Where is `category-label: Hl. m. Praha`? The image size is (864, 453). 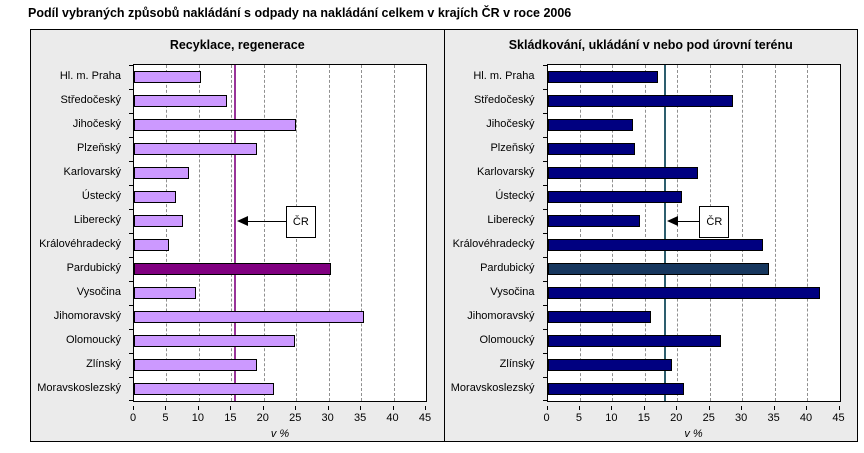 category-label: Hl. m. Praha is located at coordinates (90, 76).